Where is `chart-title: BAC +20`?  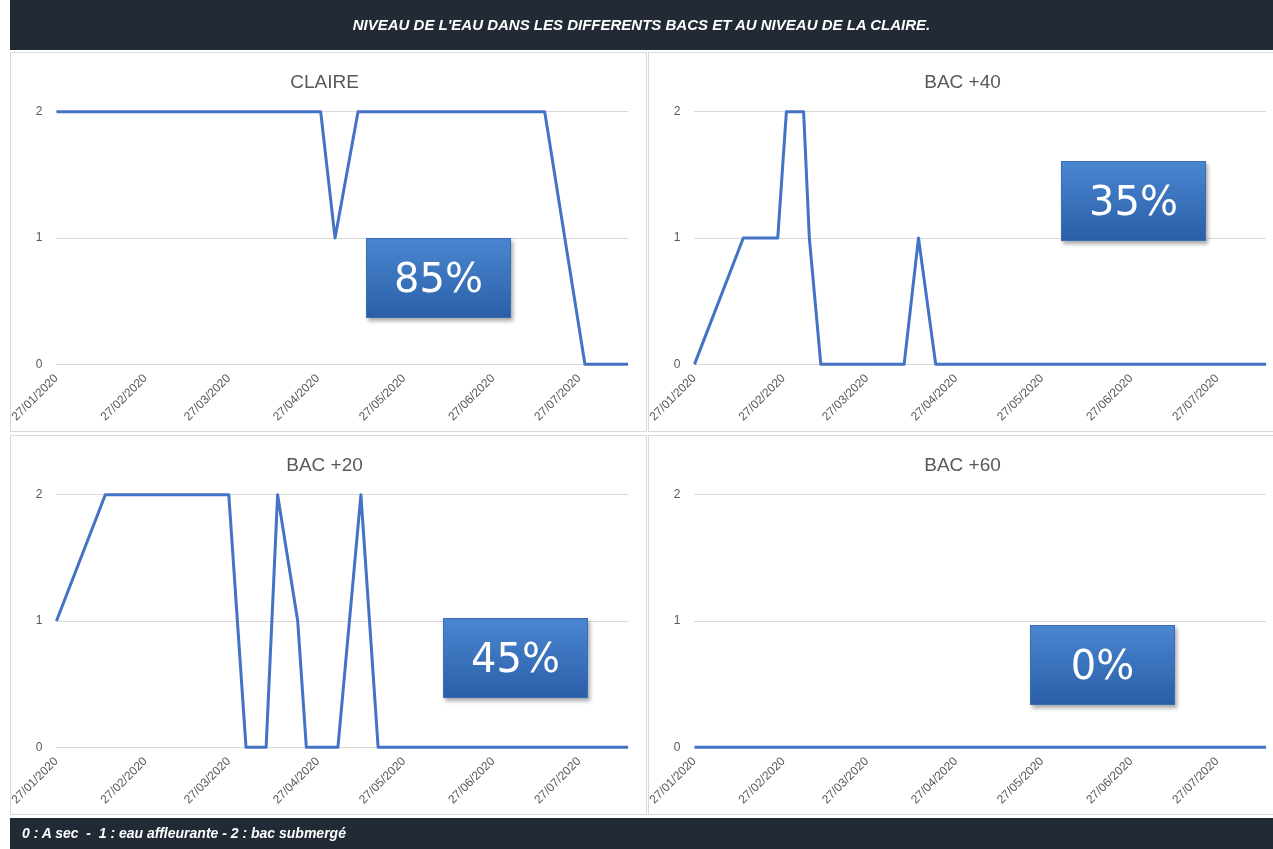
chart-title: BAC +20 is located at coordinates (324, 464).